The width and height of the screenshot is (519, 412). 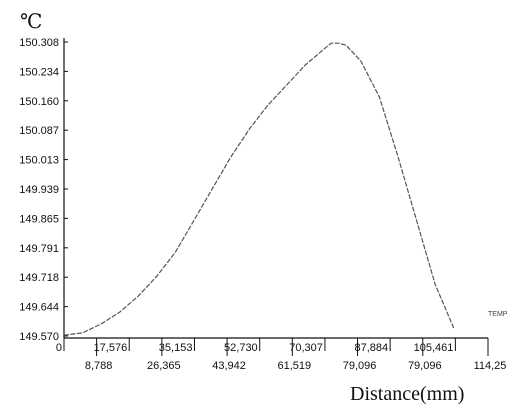 I want to click on x-tick-label: 114,25, so click(x=490, y=366).